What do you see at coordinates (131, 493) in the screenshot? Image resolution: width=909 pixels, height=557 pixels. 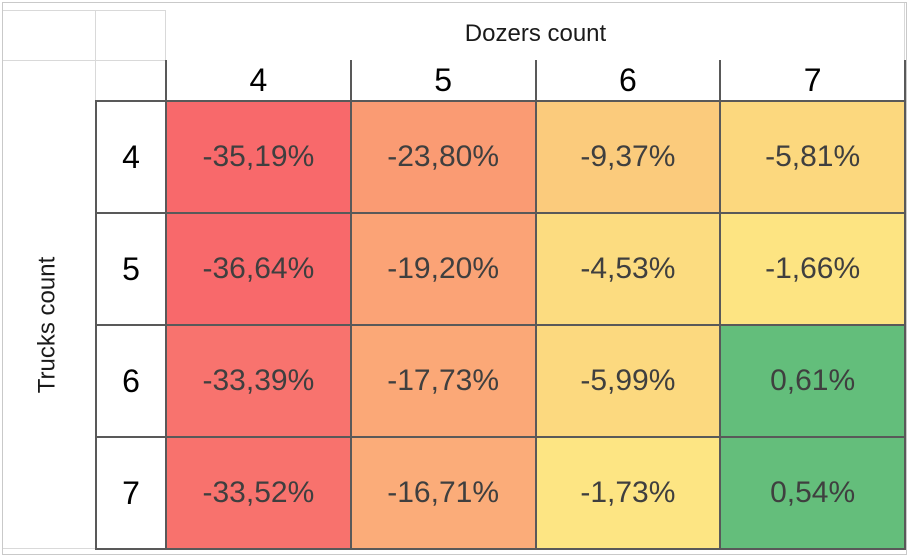 I see `row-header-7: 7` at bounding box center [131, 493].